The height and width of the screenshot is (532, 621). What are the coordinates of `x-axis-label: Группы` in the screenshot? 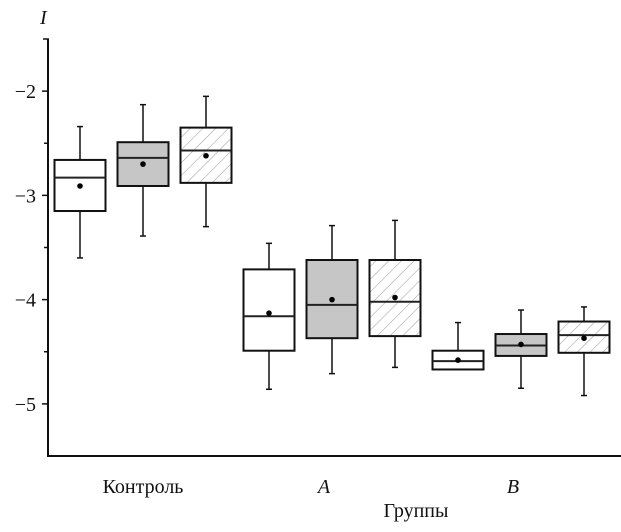 It's located at (416, 511).